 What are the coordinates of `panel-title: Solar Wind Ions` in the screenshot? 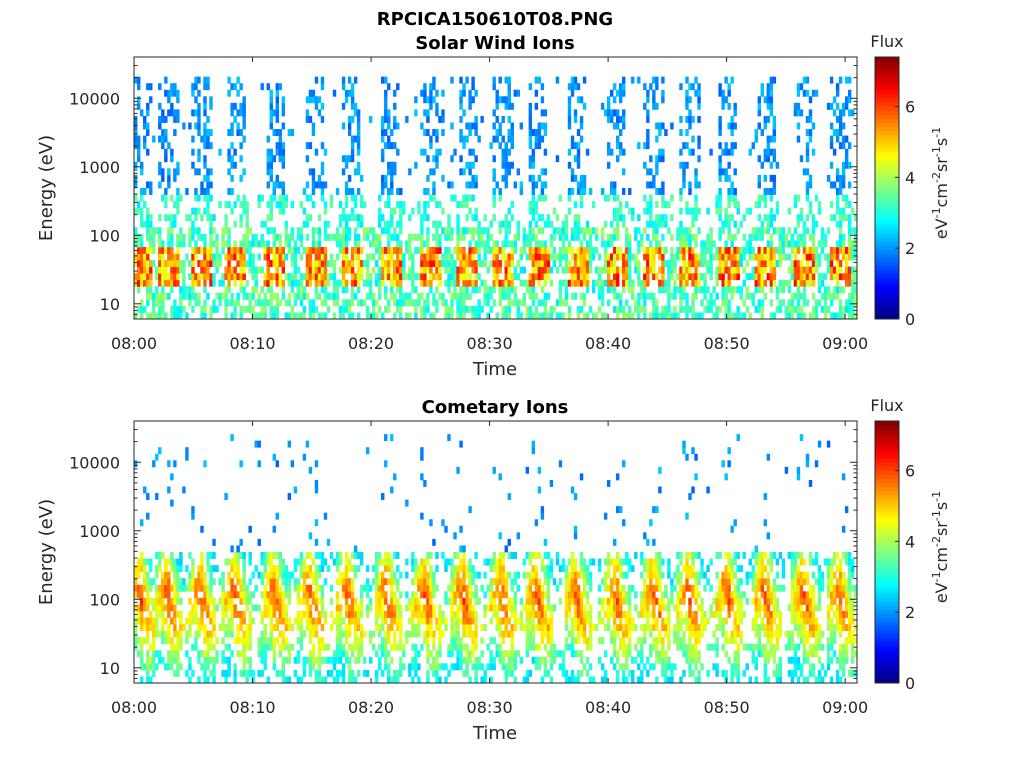 It's located at (494, 43).